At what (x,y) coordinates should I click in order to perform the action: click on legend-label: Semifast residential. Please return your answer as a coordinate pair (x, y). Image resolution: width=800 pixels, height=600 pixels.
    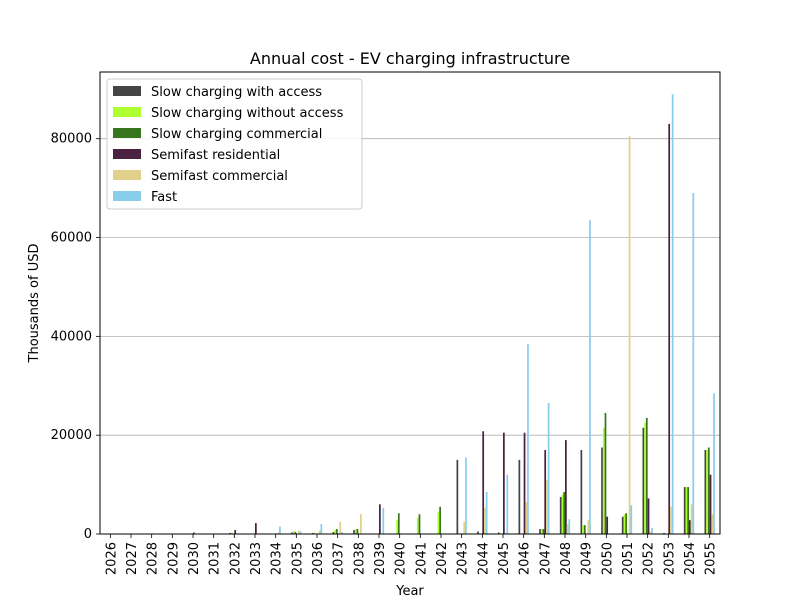
    Looking at the image, I should click on (215, 155).